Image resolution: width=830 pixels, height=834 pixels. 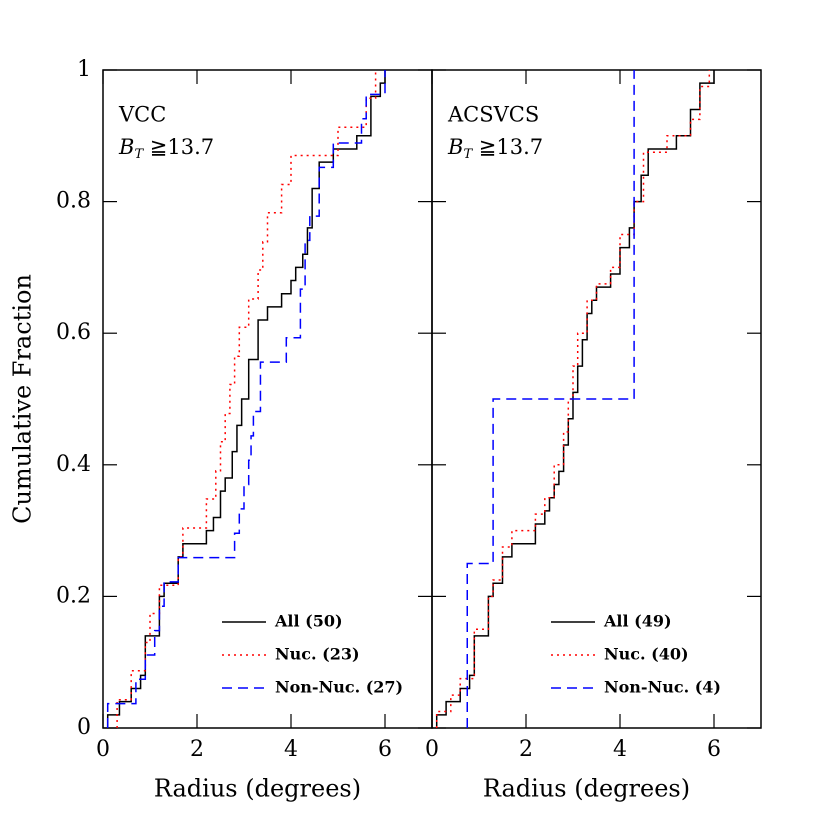 What do you see at coordinates (73, 332) in the screenshot?
I see `y-tick-label: 0.6` at bounding box center [73, 332].